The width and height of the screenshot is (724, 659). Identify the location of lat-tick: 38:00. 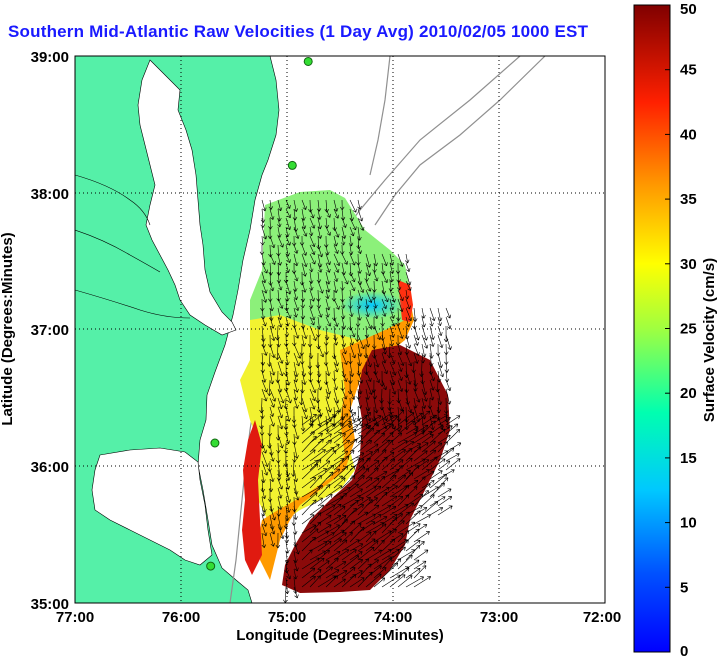
(50, 194).